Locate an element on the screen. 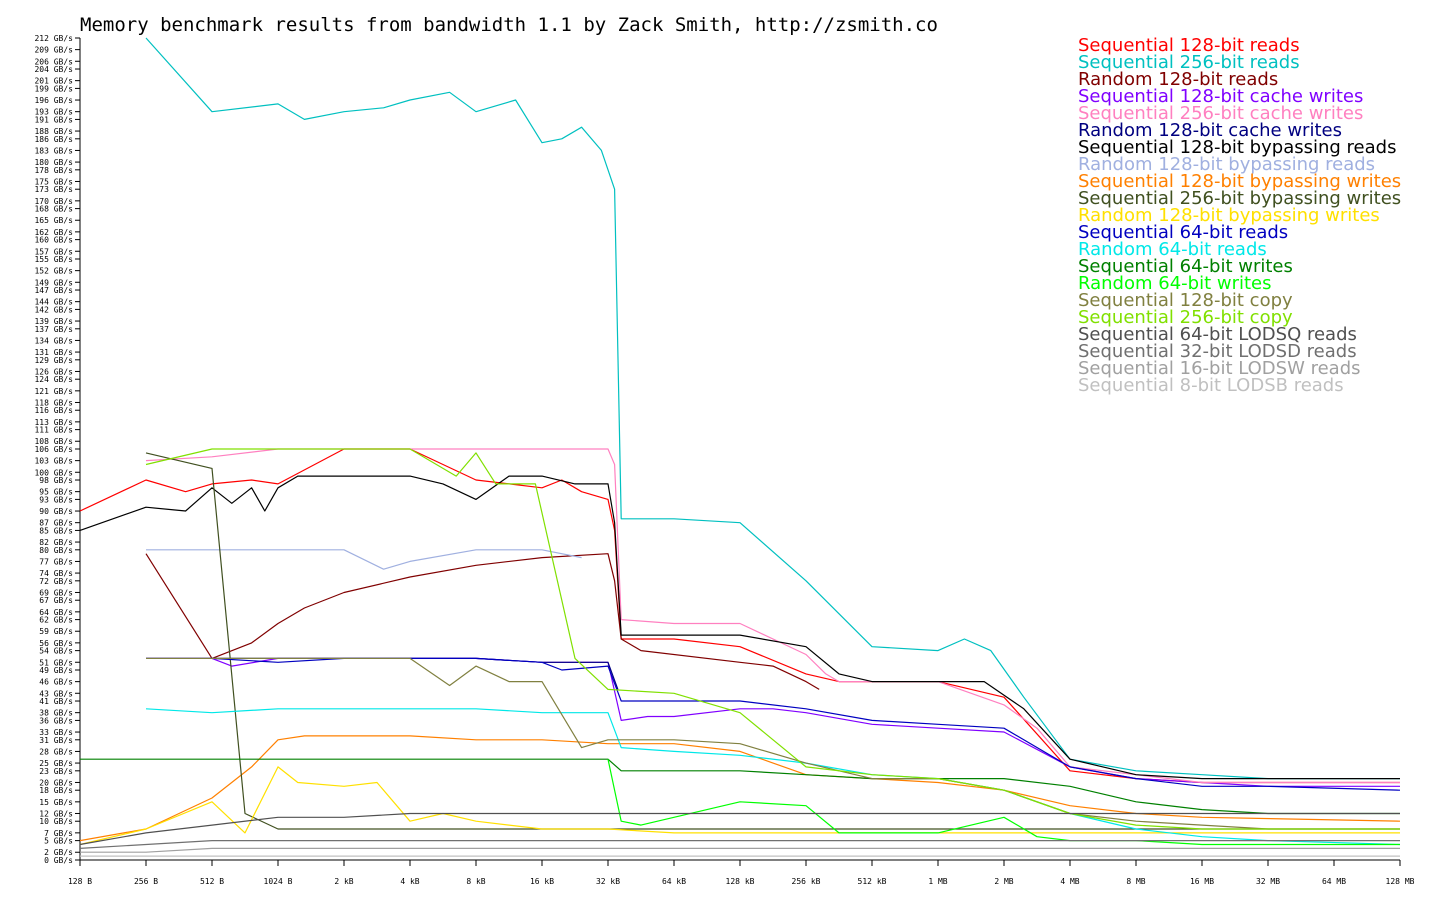  x-tick-label: 8 kB is located at coordinates (475, 881).